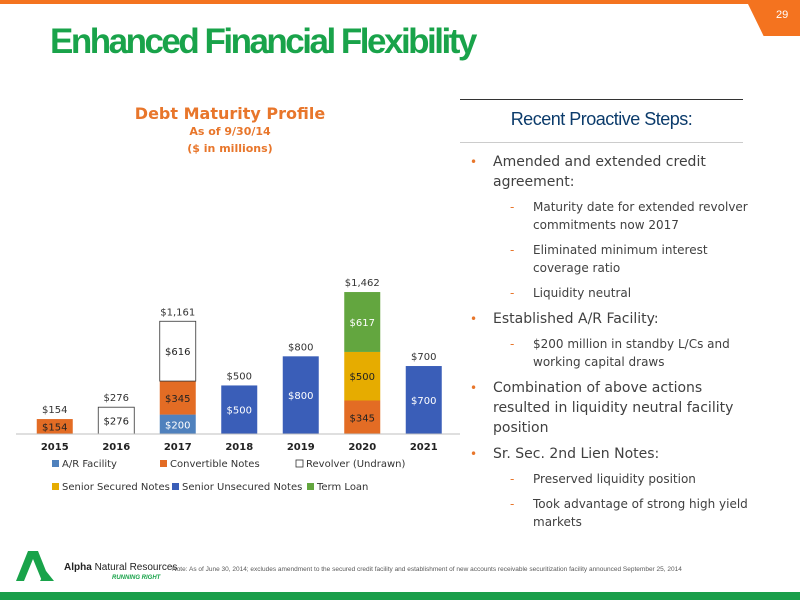 The width and height of the screenshot is (800, 600). I want to click on chart-subtitle-date: As of 9/30/14, so click(230, 131).